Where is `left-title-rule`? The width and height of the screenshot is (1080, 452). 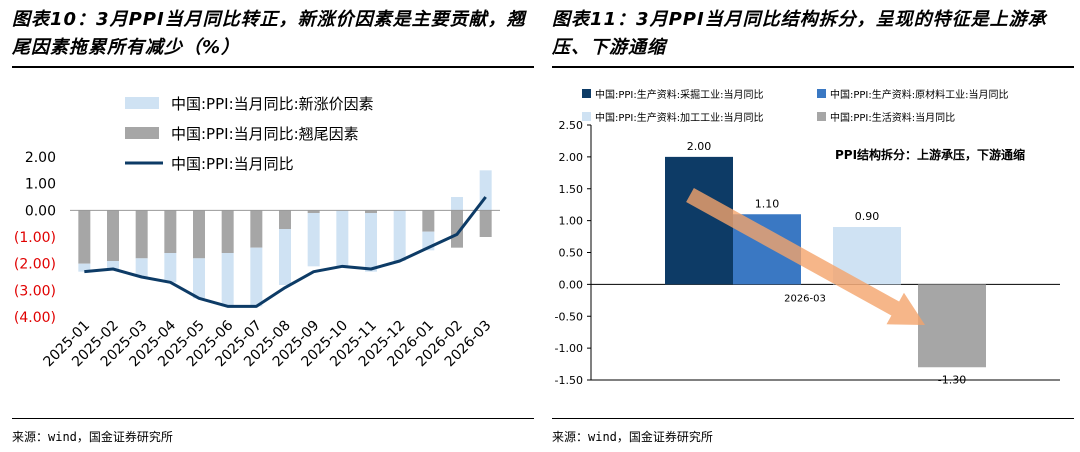
left-title-rule is located at coordinates (273, 67).